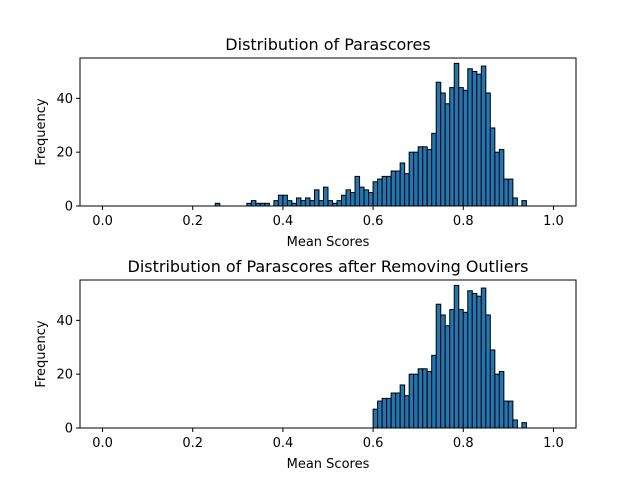 Image resolution: width=640 pixels, height=480 pixels. I want to click on y-axis: 0 20 40, so click(68, 153).